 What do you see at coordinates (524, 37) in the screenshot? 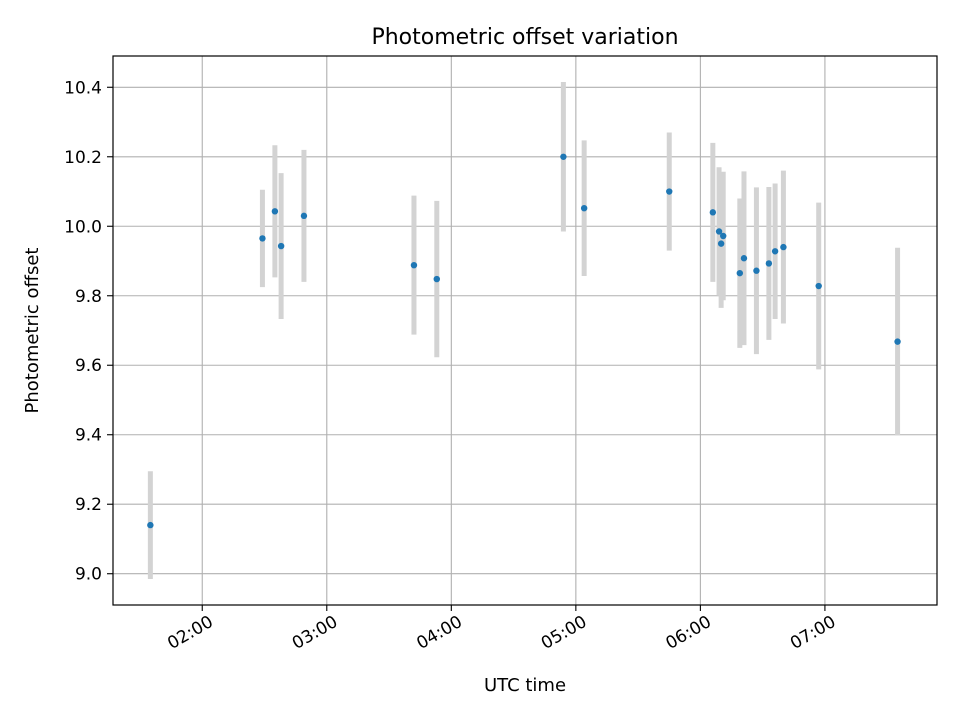
I see `chart-title: Photometric offset variation` at bounding box center [524, 37].